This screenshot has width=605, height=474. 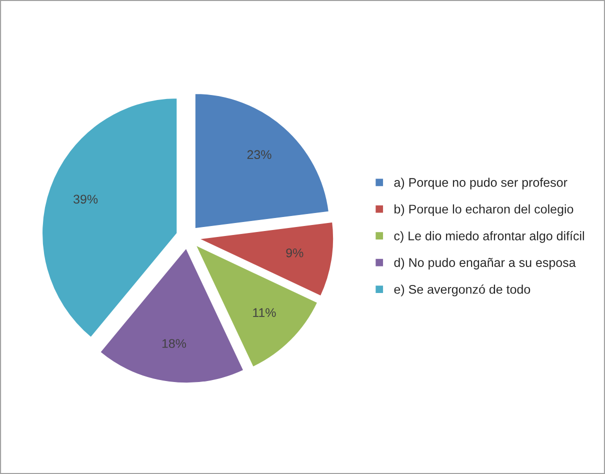 I want to click on data-label: 18%, so click(x=174, y=343).